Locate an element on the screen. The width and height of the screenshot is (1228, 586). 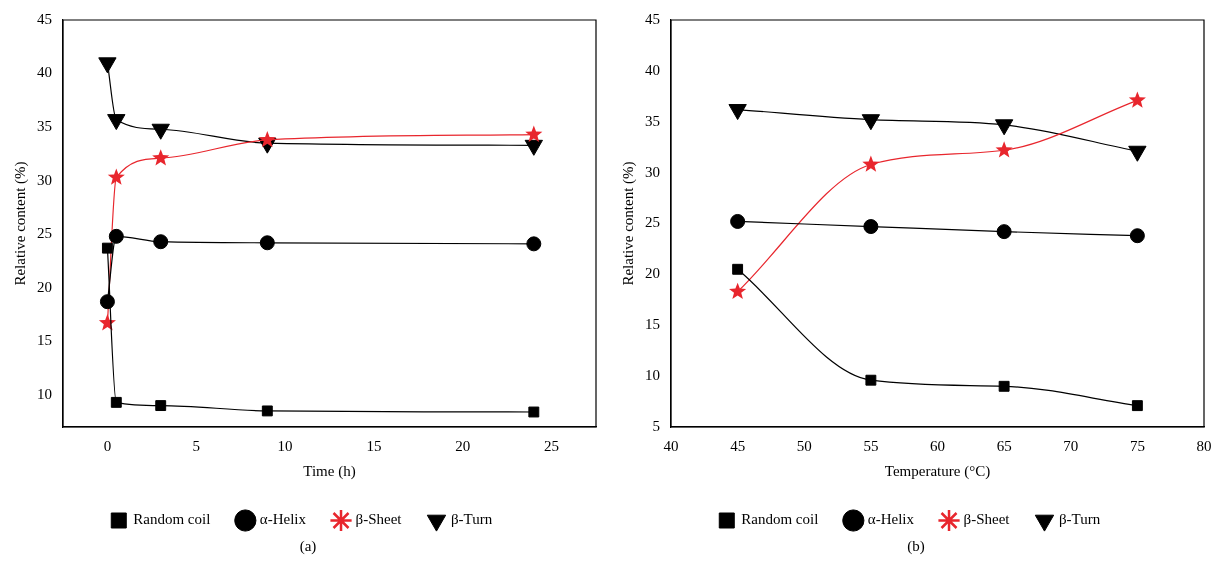
x-axis-title: Temperature (°C) is located at coordinates (937, 471).